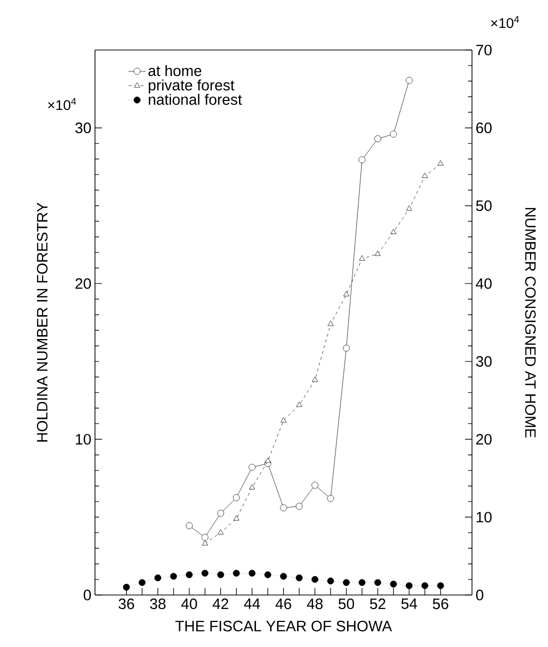 The height and width of the screenshot is (647, 548). What do you see at coordinates (484, 361) in the screenshot?
I see `y2-tick-label: 30` at bounding box center [484, 361].